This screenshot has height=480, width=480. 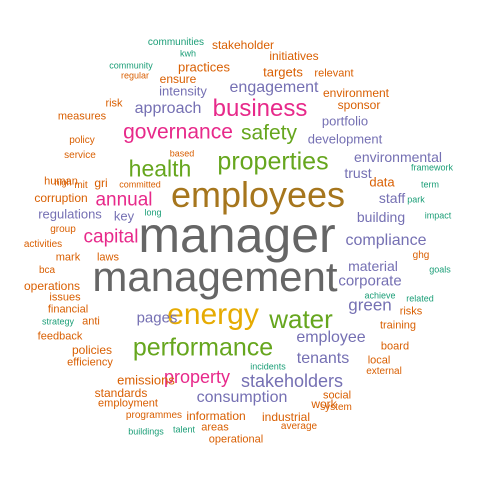 What do you see at coordinates (283, 72) in the screenshot?
I see `word-targets: targets` at bounding box center [283, 72].